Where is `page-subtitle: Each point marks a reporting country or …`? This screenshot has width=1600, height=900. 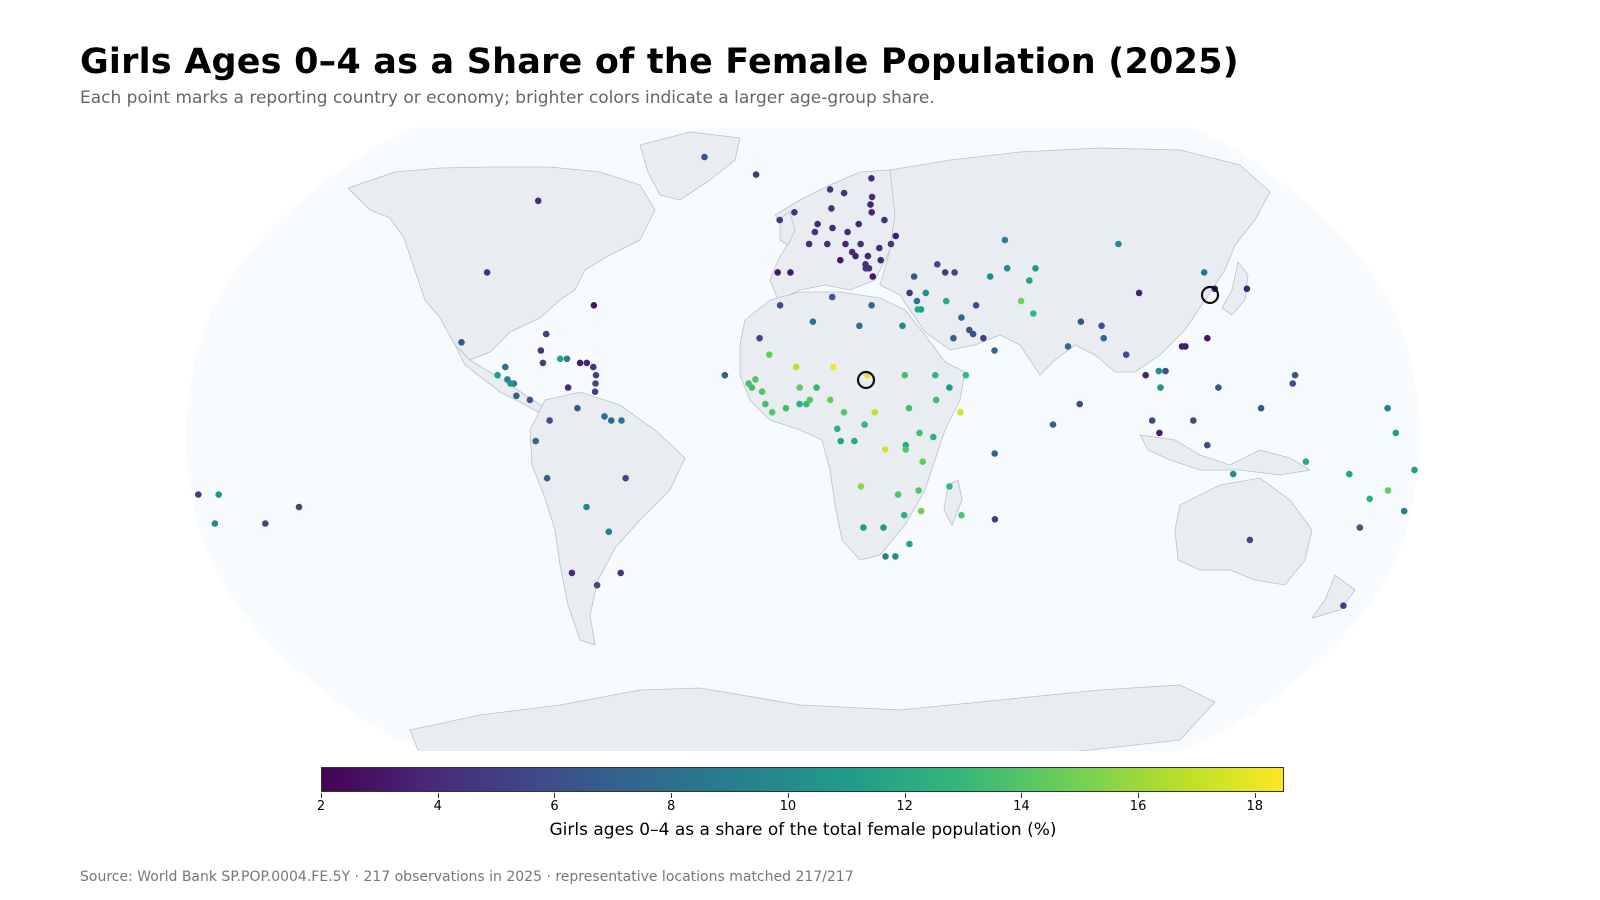
page-subtitle: Each point marks a reporting country or … is located at coordinates (507, 98).